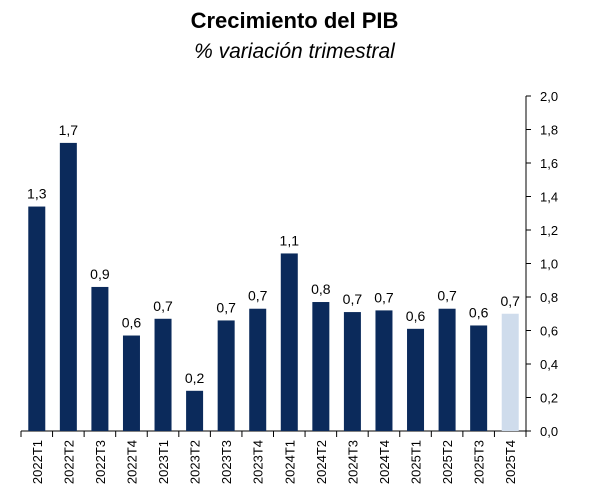 This screenshot has width=589, height=496. Describe the element at coordinates (549, 264) in the screenshot. I see `y-tick-label: 1,0` at that location.